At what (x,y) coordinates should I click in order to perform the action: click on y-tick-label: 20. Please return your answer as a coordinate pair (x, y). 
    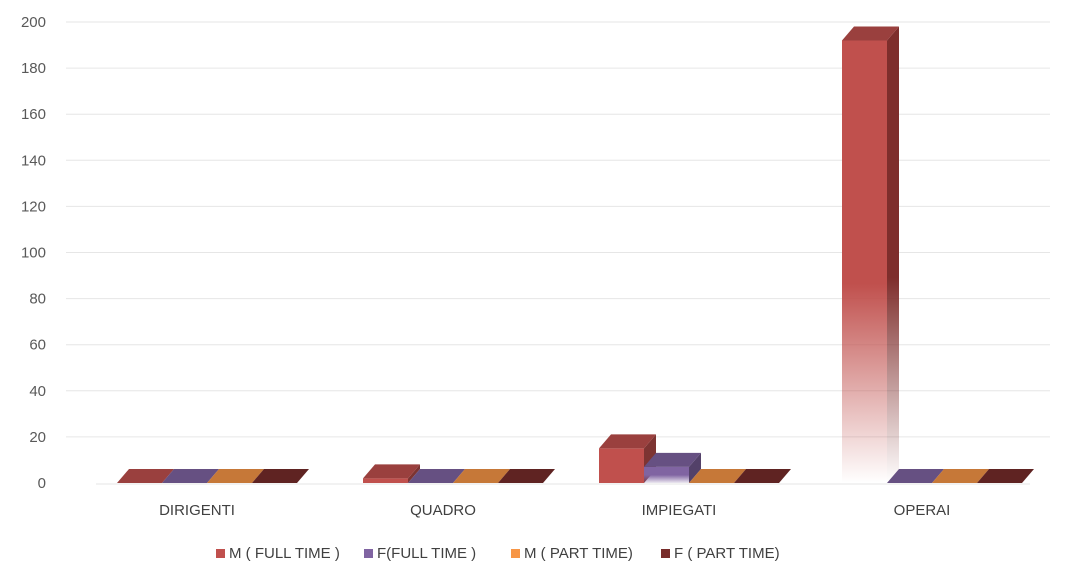
    Looking at the image, I should click on (37, 437).